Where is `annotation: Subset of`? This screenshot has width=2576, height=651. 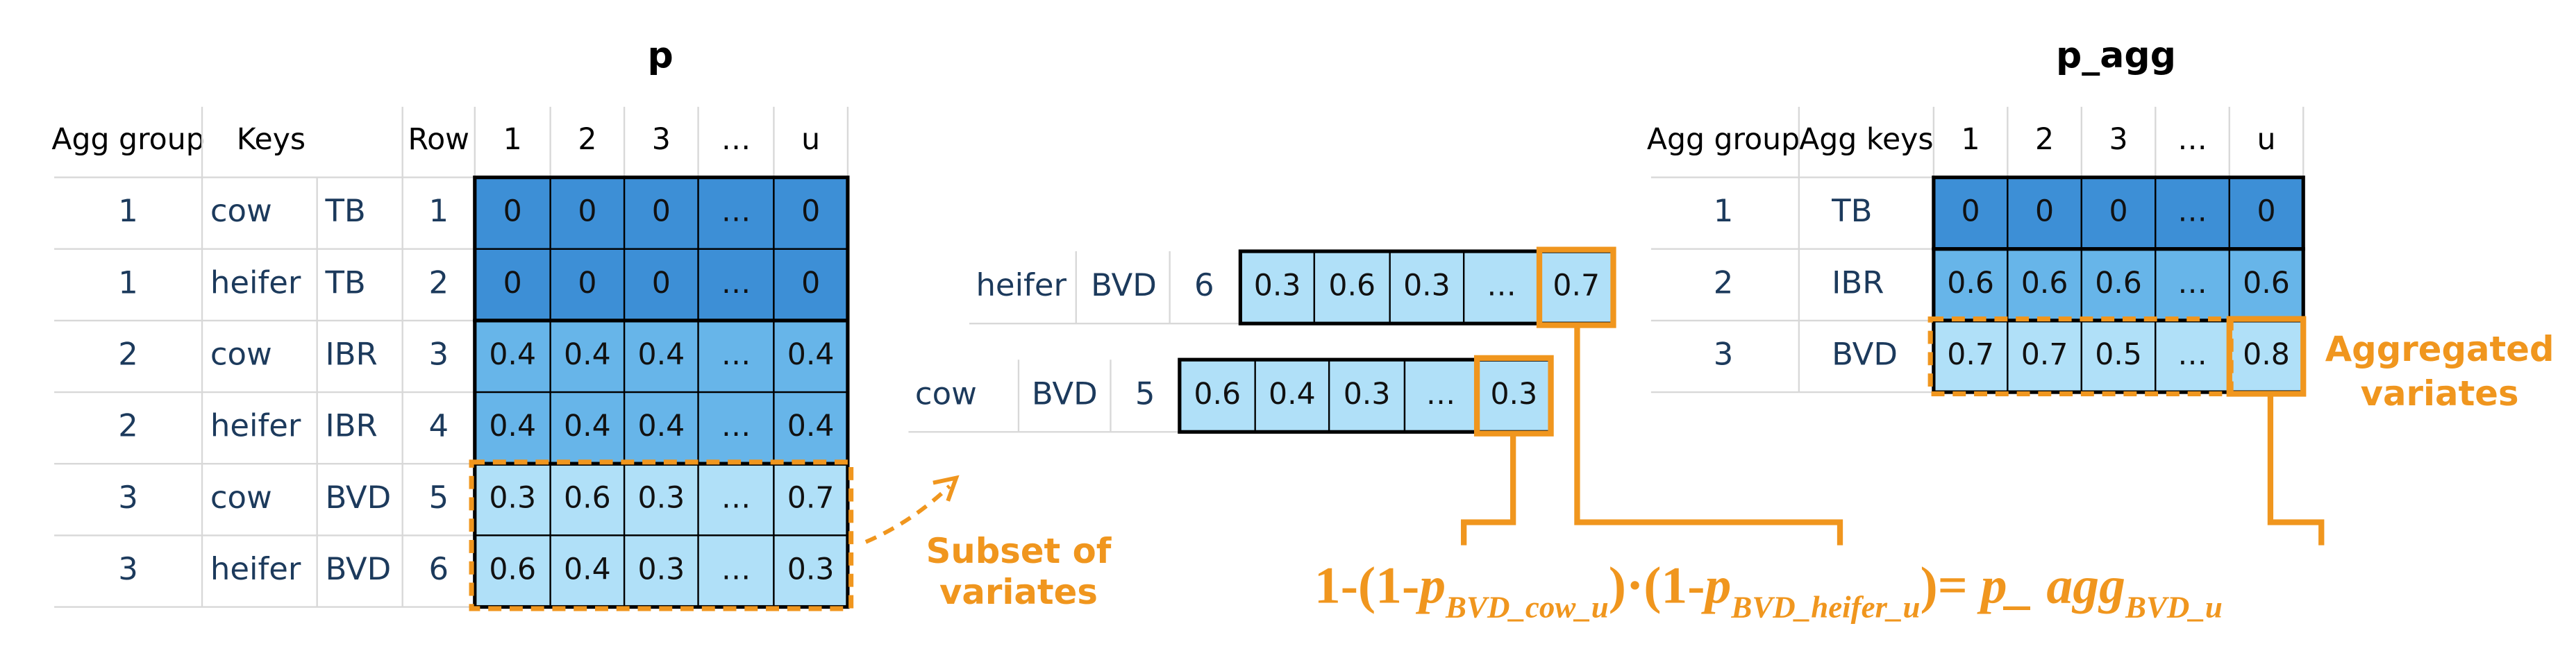 annotation: Subset of is located at coordinates (1019, 551).